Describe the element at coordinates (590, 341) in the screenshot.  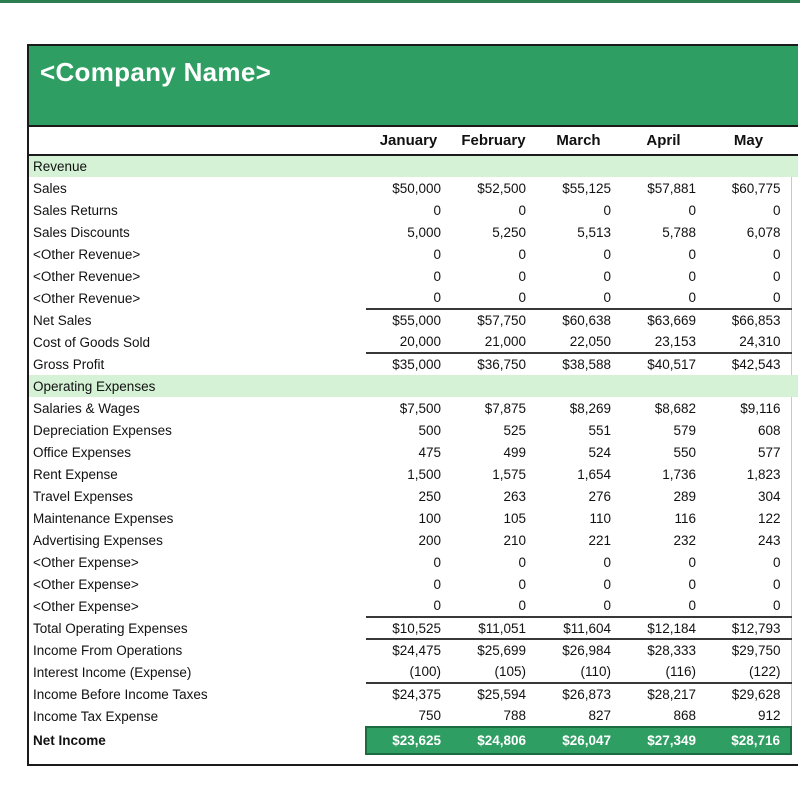
I see `cell-march-cost-of-goods-sold: 22,050` at that location.